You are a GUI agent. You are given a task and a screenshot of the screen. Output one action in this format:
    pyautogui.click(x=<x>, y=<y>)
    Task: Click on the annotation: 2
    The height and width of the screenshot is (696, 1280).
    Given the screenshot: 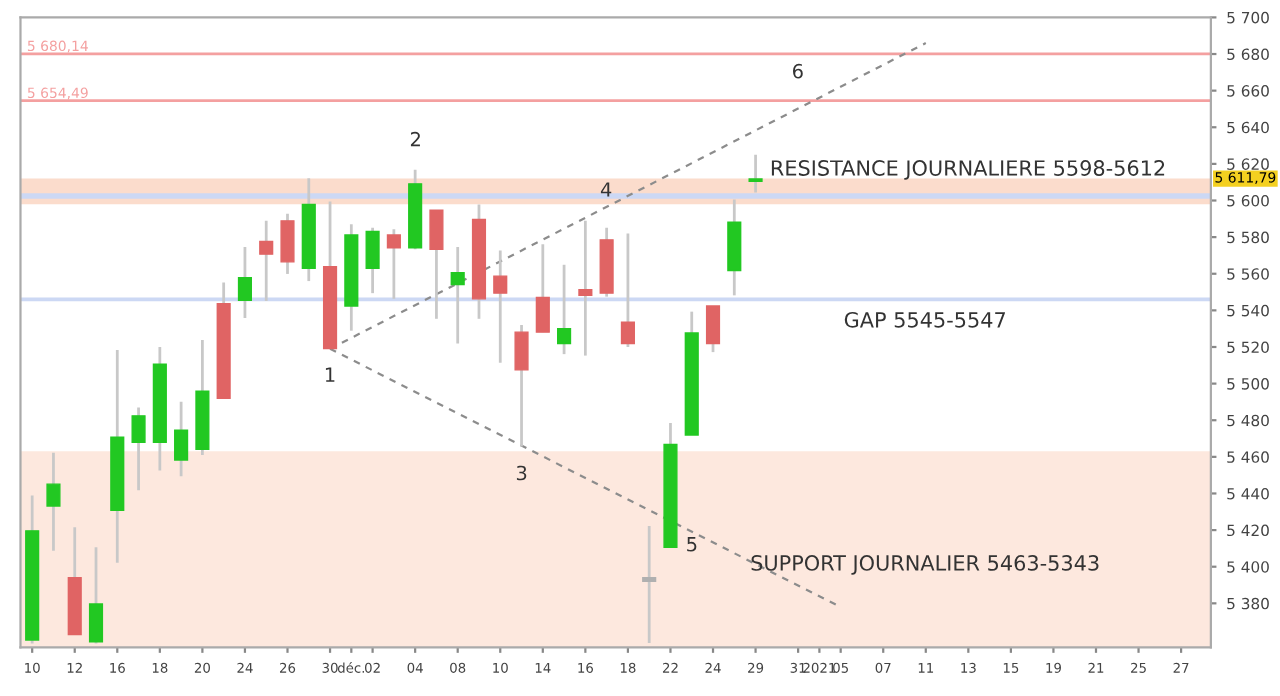 What is the action you would take?
    pyautogui.click(x=415, y=139)
    